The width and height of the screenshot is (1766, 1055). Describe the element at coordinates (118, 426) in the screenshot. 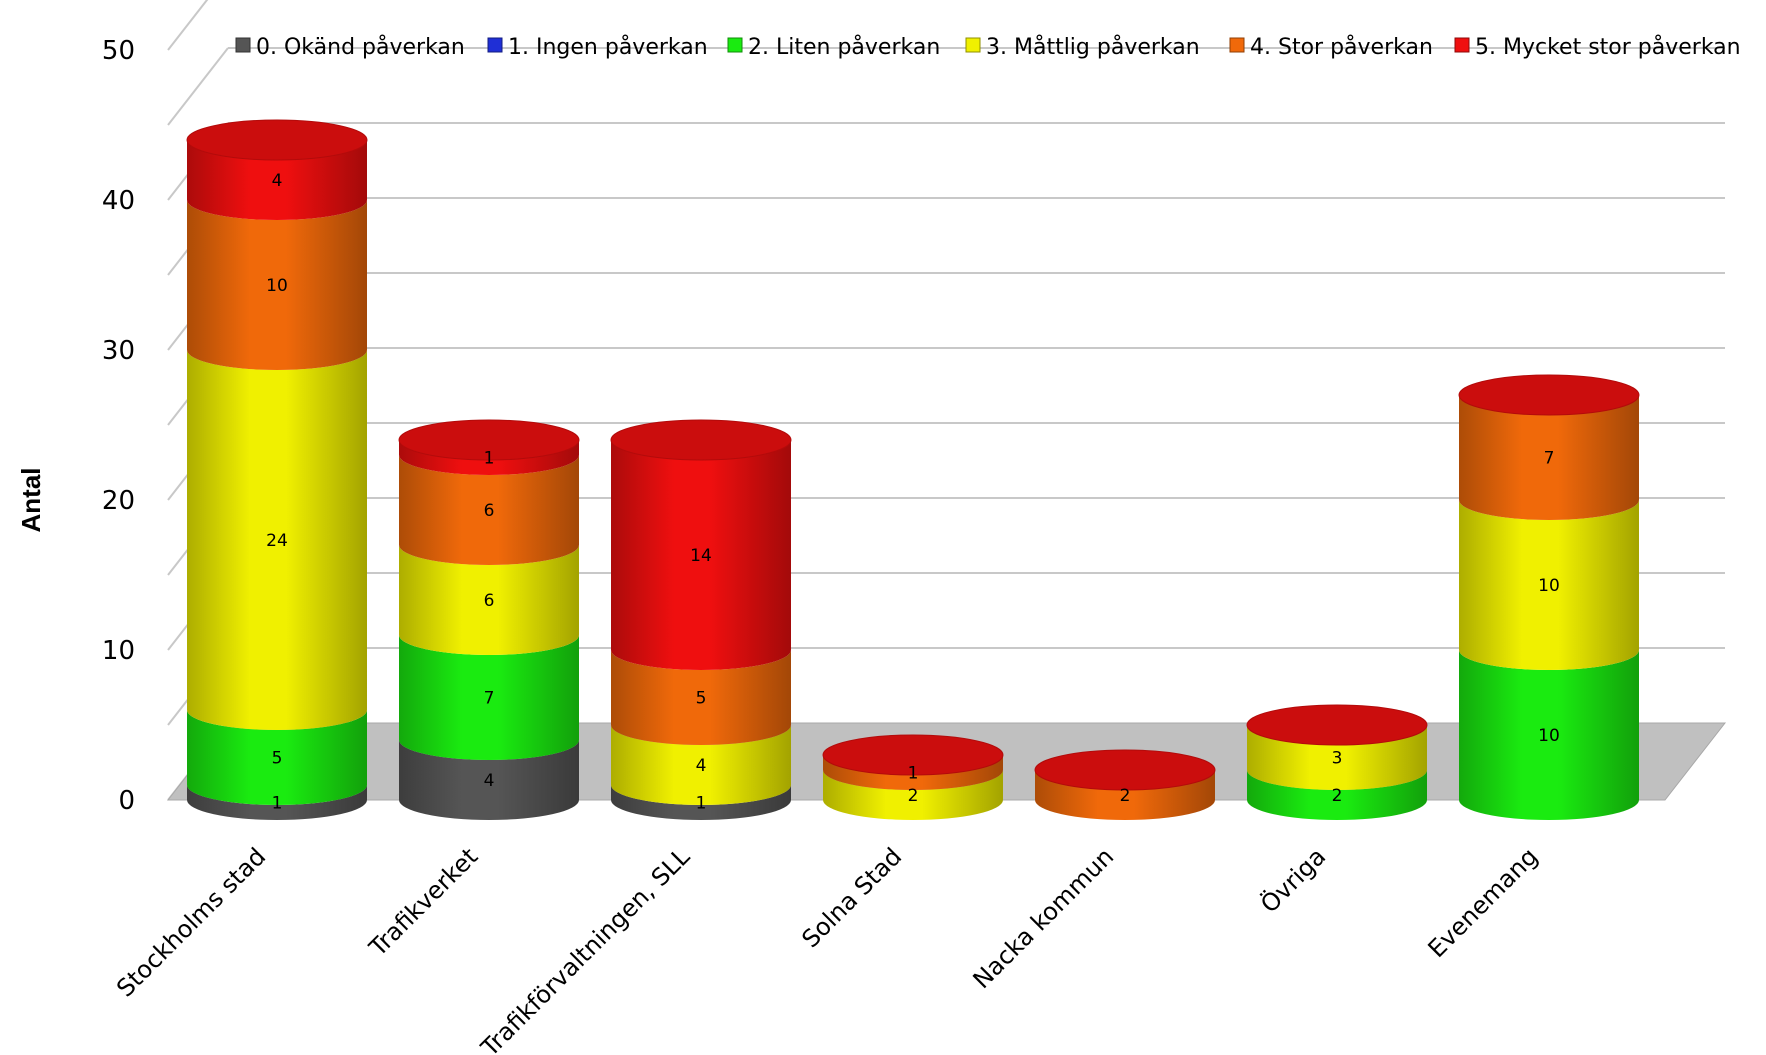

I see `y-axis: 0 10 20 30 40 50` at that location.